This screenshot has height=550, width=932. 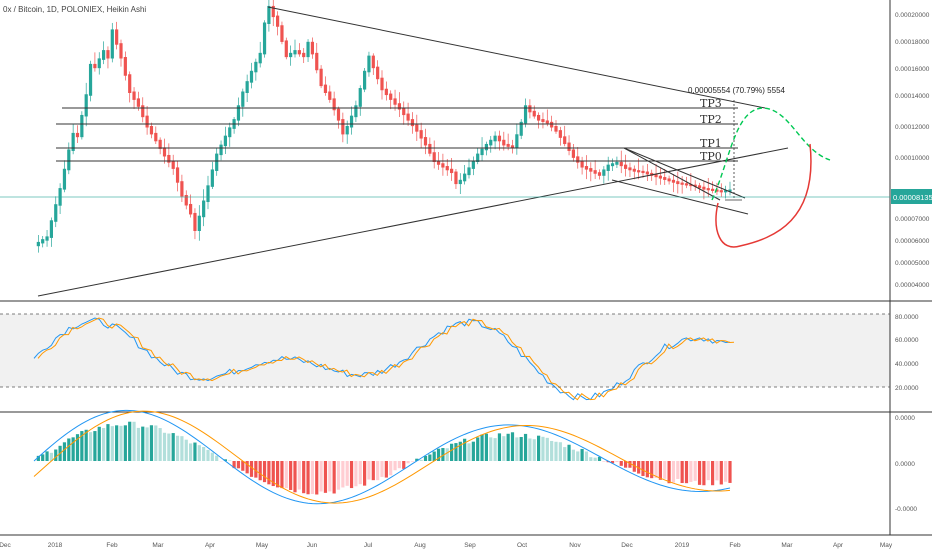 I want to click on price-tick-label: 0.00006000, so click(x=912, y=241).